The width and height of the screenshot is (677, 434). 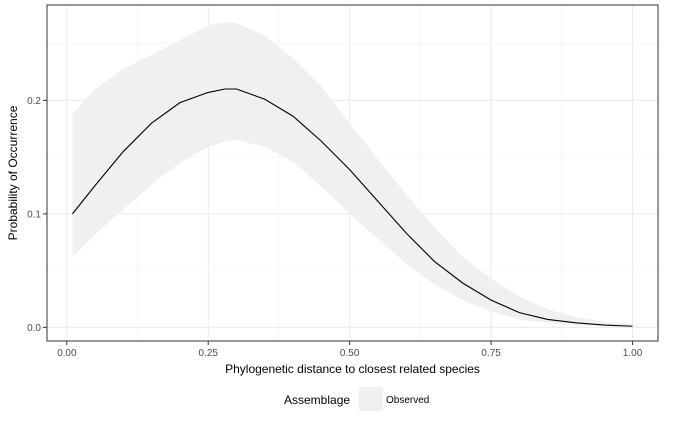 I want to click on x-tick-label: 0.75, so click(x=491, y=353).